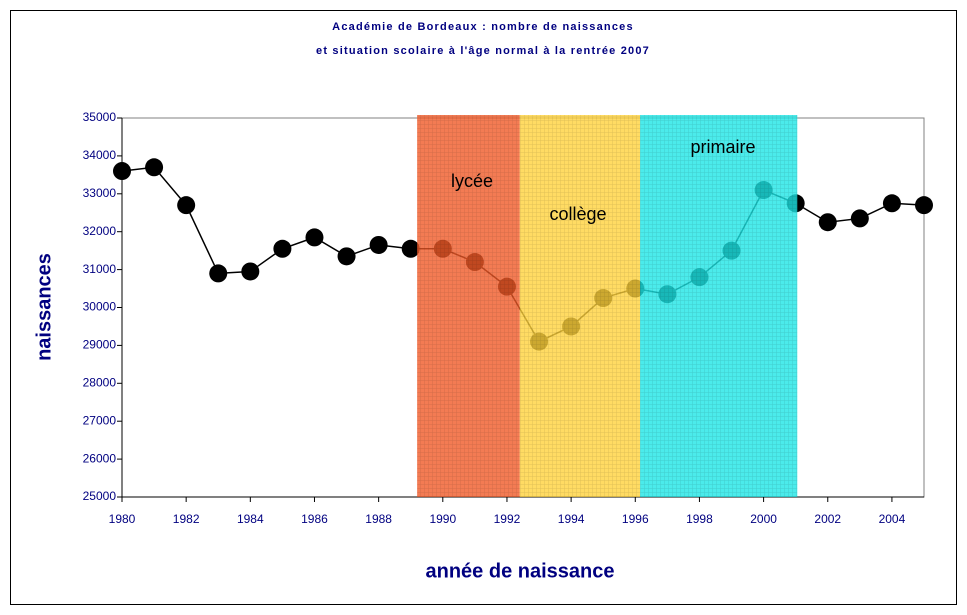 Image resolution: width=967 pixels, height=615 pixels. What do you see at coordinates (186, 519) in the screenshot?
I see `x-tick-label: 1982` at bounding box center [186, 519].